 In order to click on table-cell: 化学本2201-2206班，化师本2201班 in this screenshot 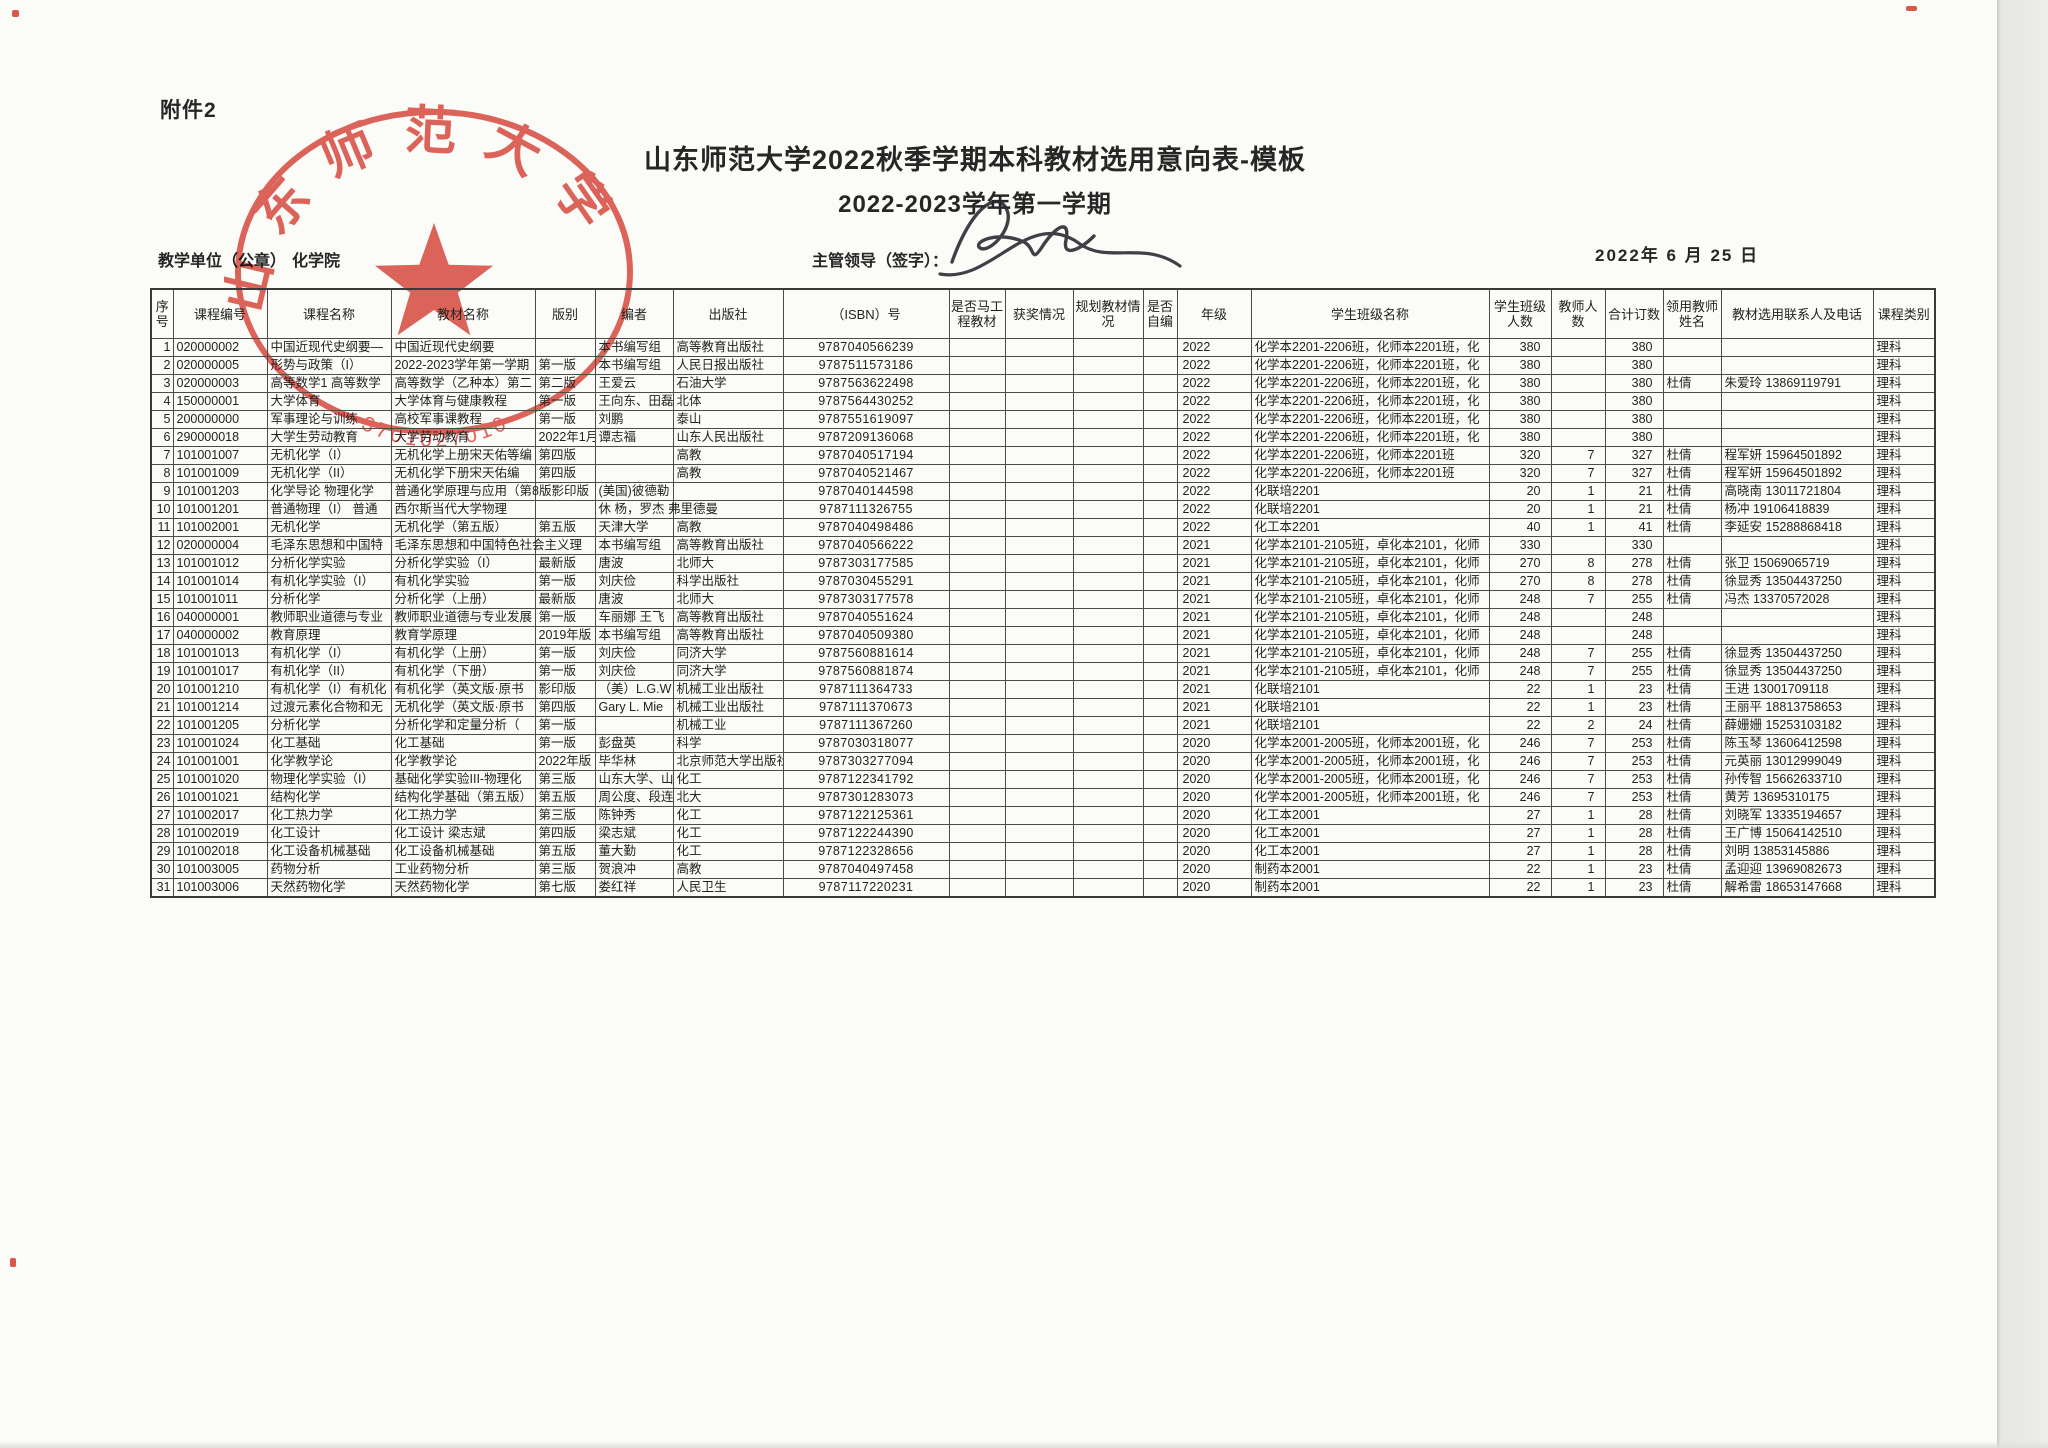, I will do `click(1370, 455)`.